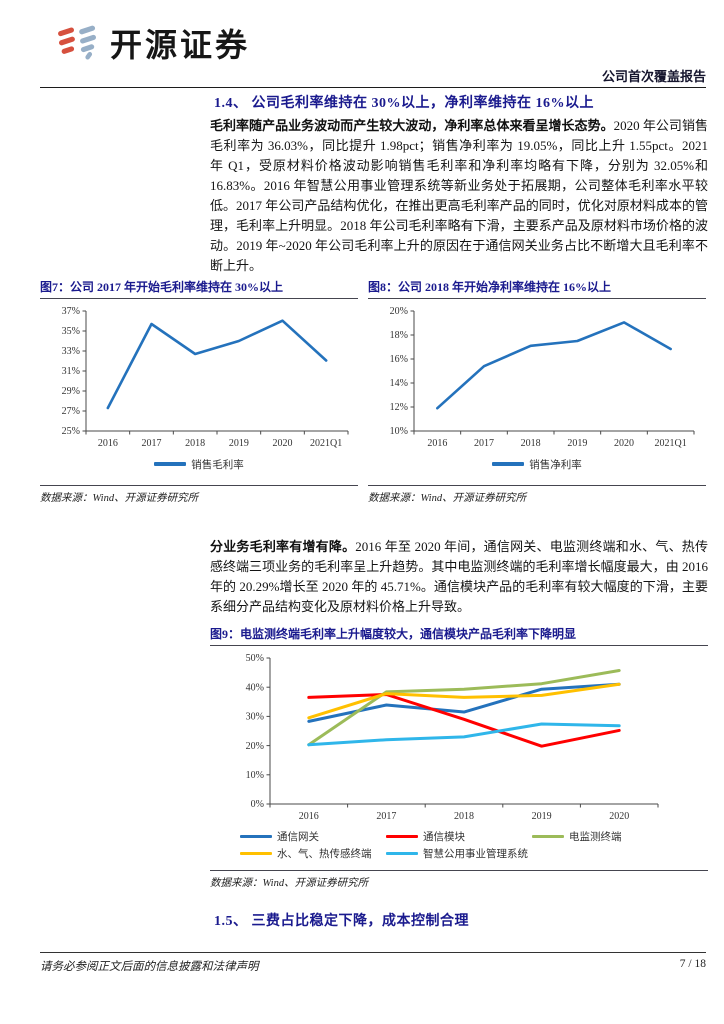  Describe the element at coordinates (595, 837) in the screenshot. I see `legend-label: 电监测终端` at that location.